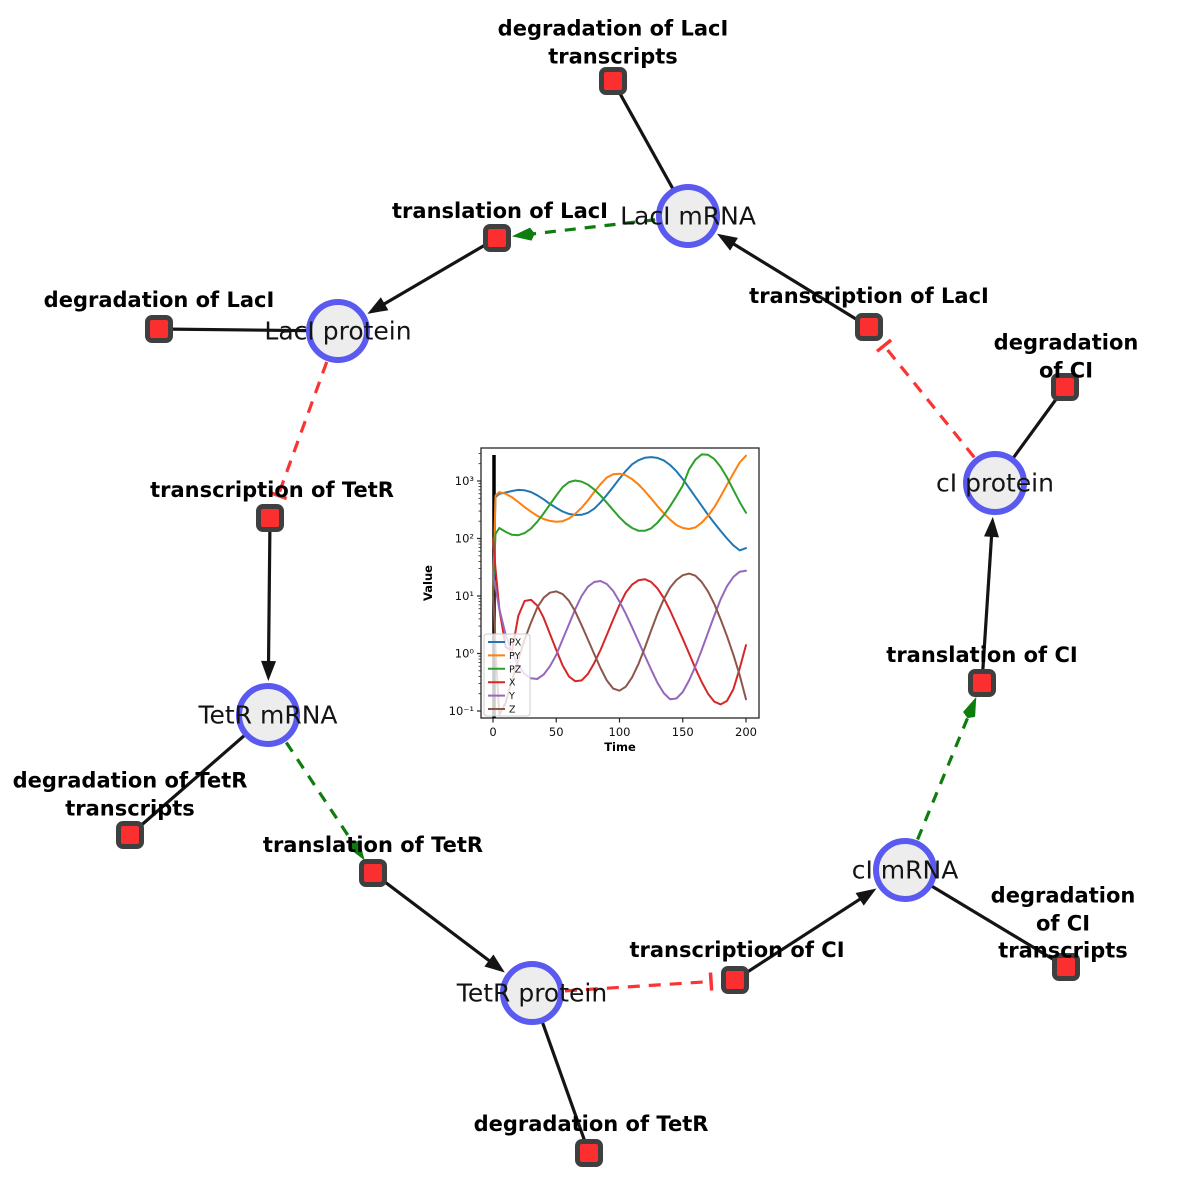 Image resolution: width=1189 pixels, height=1200 pixels. Describe the element at coordinates (591, 1124) in the screenshot. I see `reaction-label-degradation-of-tetr: degradation of TetR` at that location.